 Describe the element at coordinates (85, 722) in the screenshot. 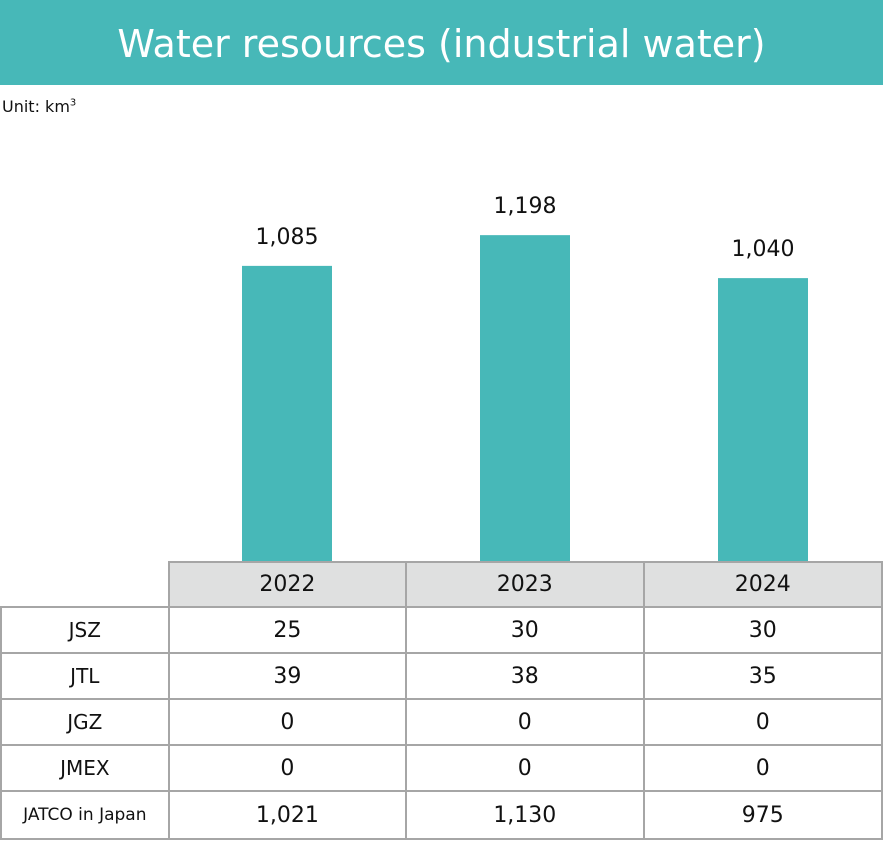

I see `row-label: JGZ` at that location.